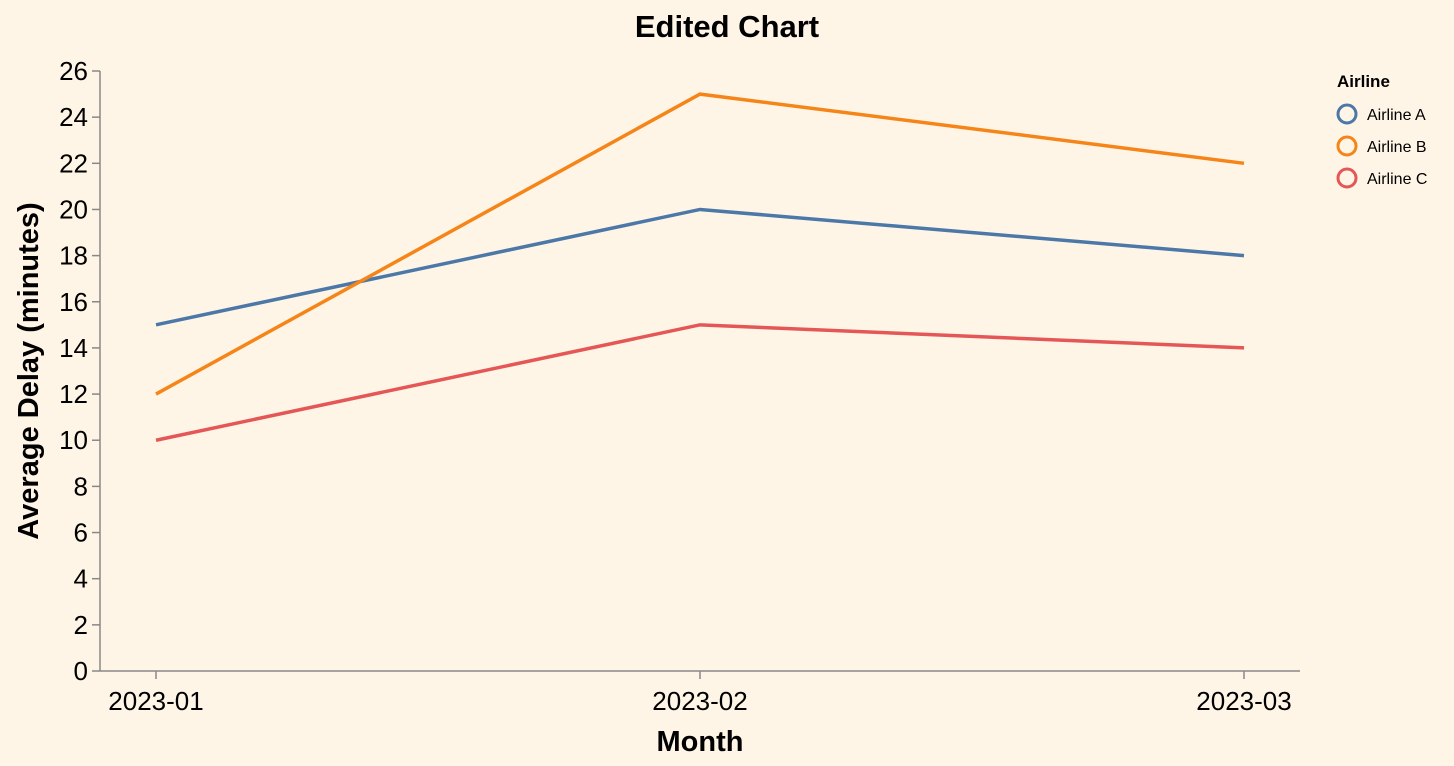 Image resolution: width=1454 pixels, height=766 pixels. What do you see at coordinates (73, 348) in the screenshot?
I see `y-tick-label: 14` at bounding box center [73, 348].